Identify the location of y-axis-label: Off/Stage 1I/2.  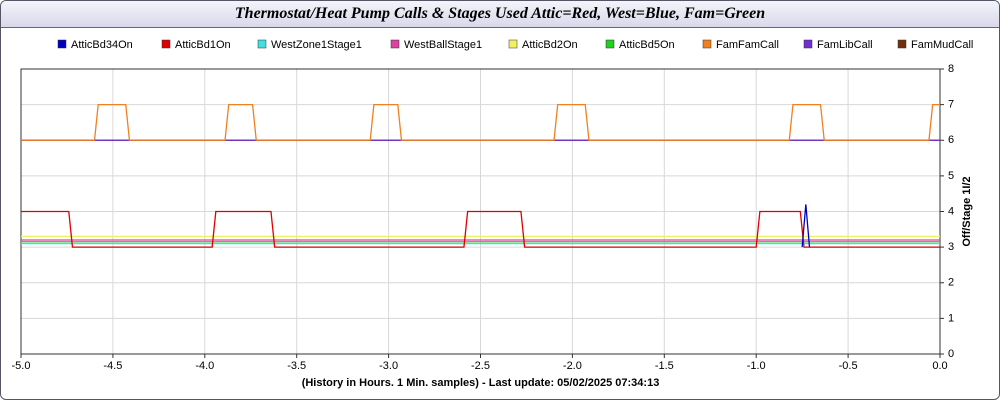
(967, 211).